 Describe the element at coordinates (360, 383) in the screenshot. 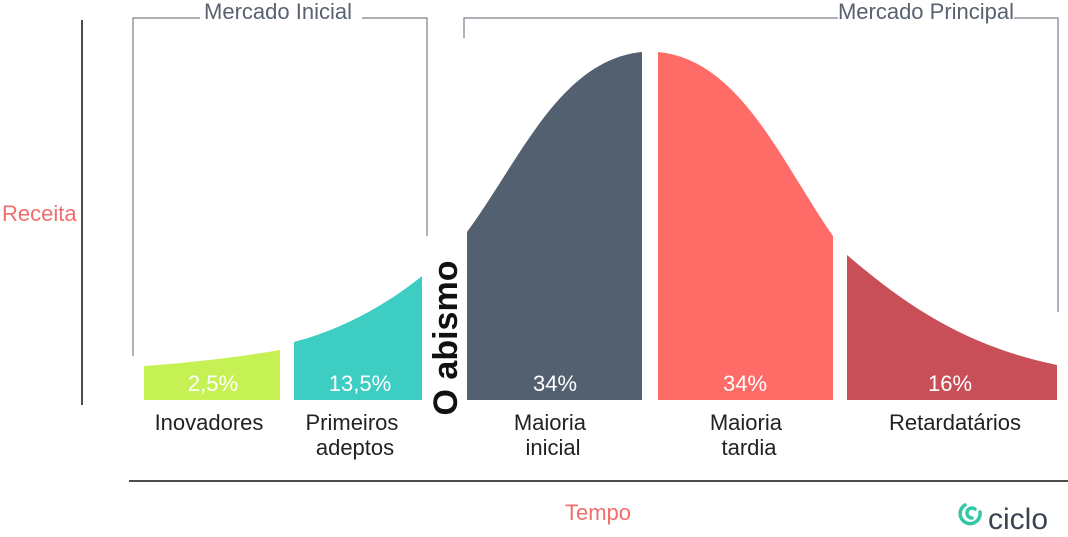

I see `value-label-primeiros-adeptos: 13,5%` at that location.